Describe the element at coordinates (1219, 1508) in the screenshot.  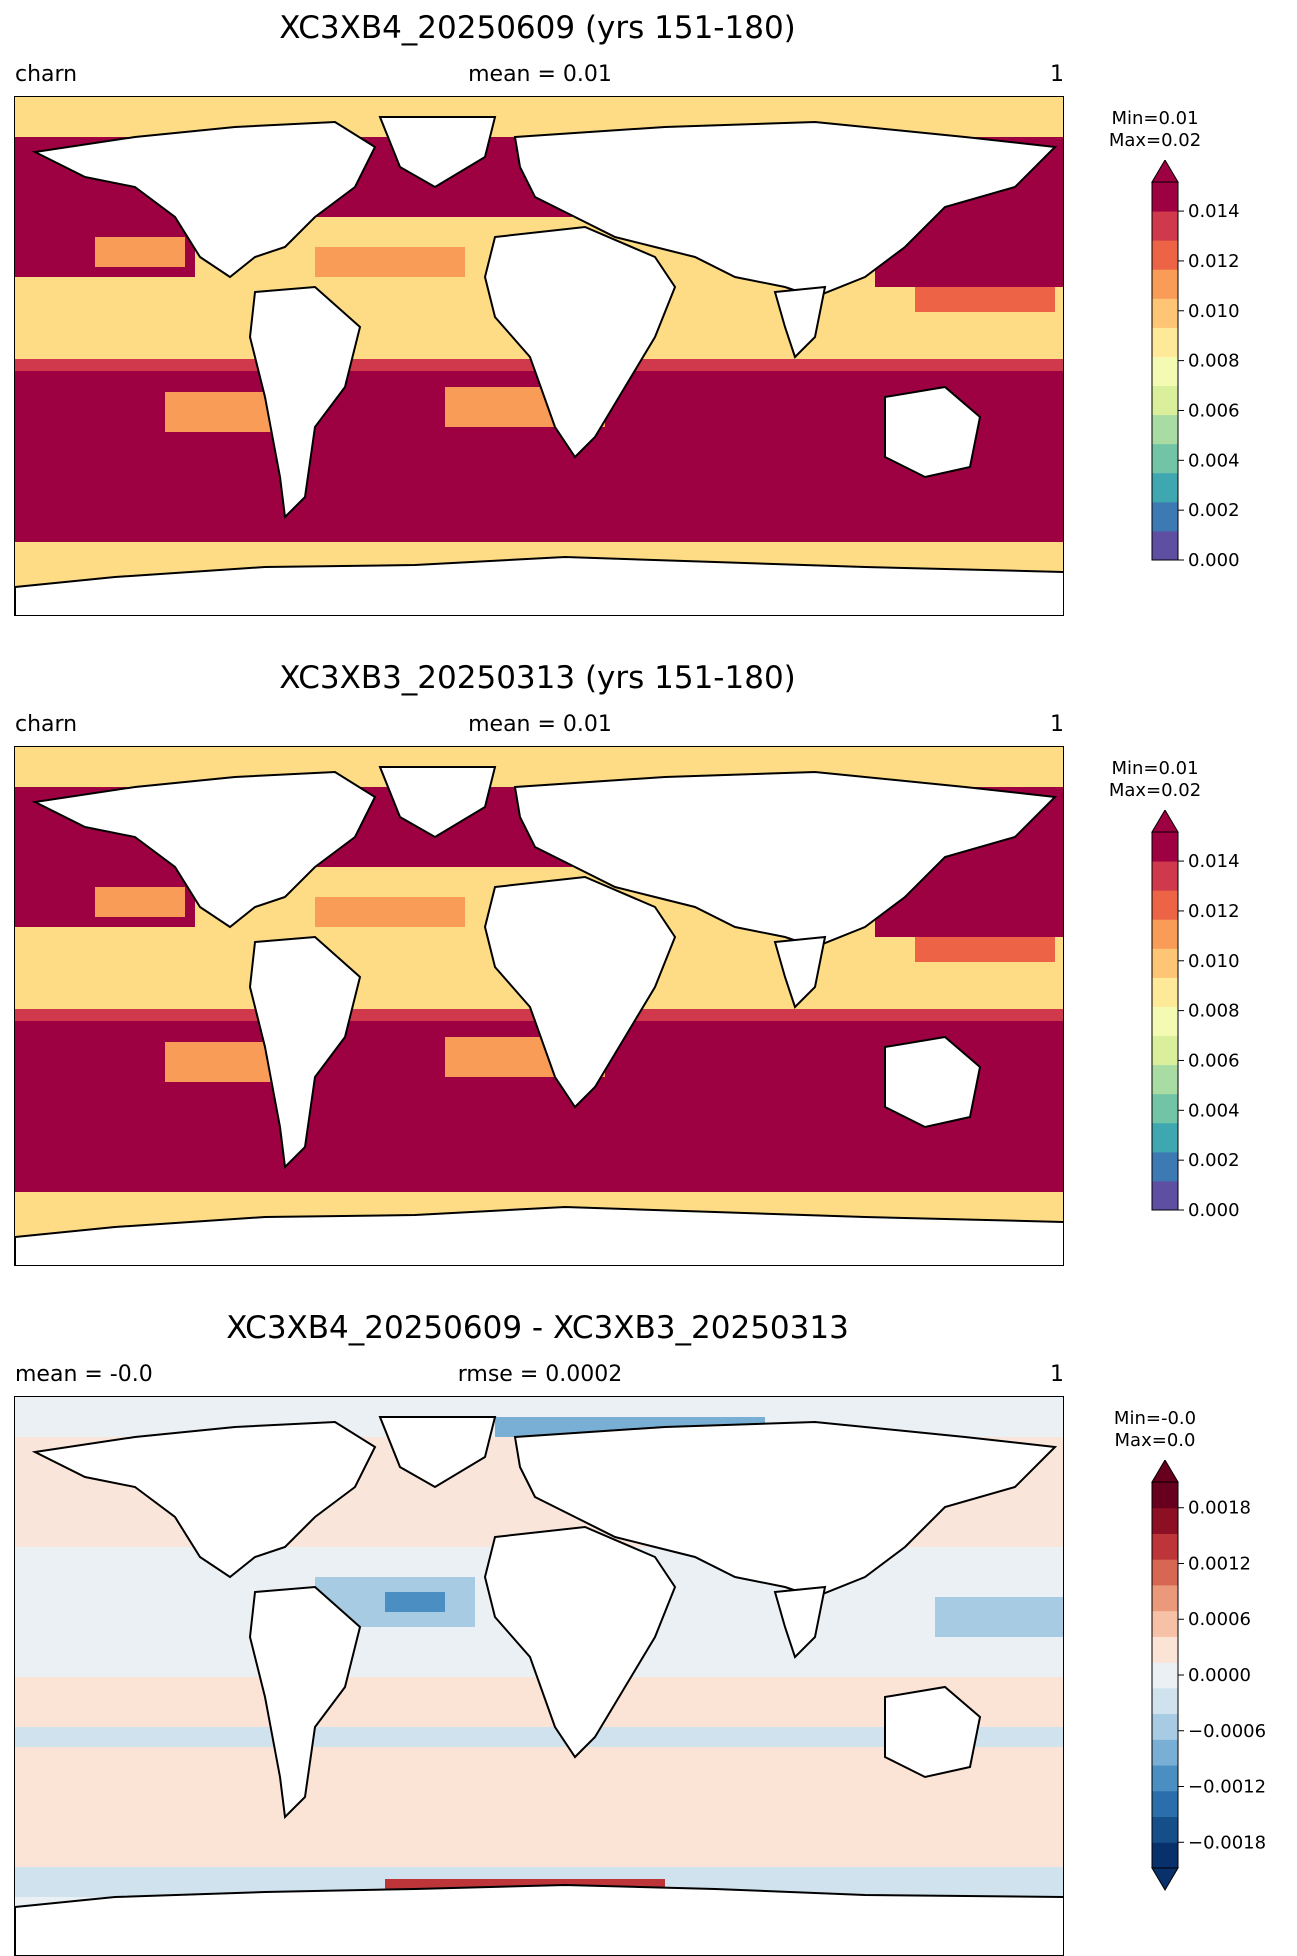
I see `colorbar-tick-label: 0.0018` at that location.